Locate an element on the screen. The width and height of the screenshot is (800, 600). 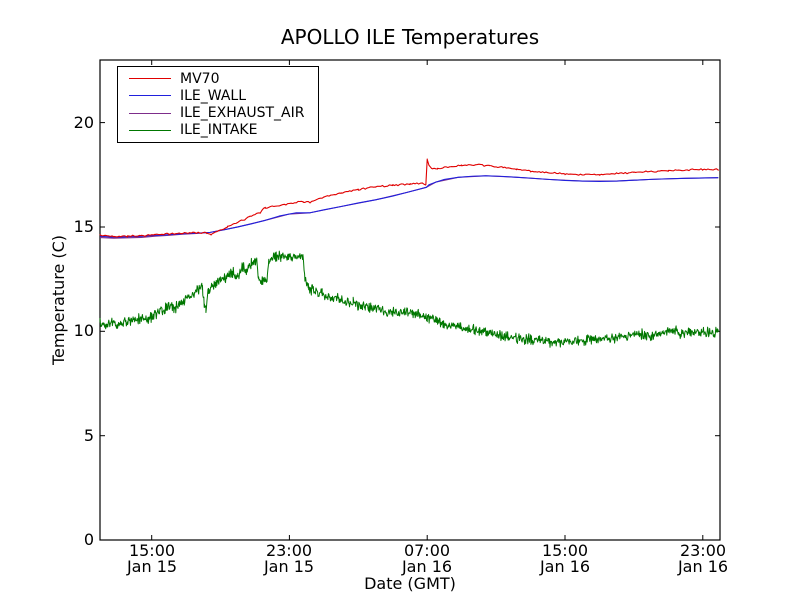
x-tick-label: 07:00 Jan 16 is located at coordinates (427, 559).